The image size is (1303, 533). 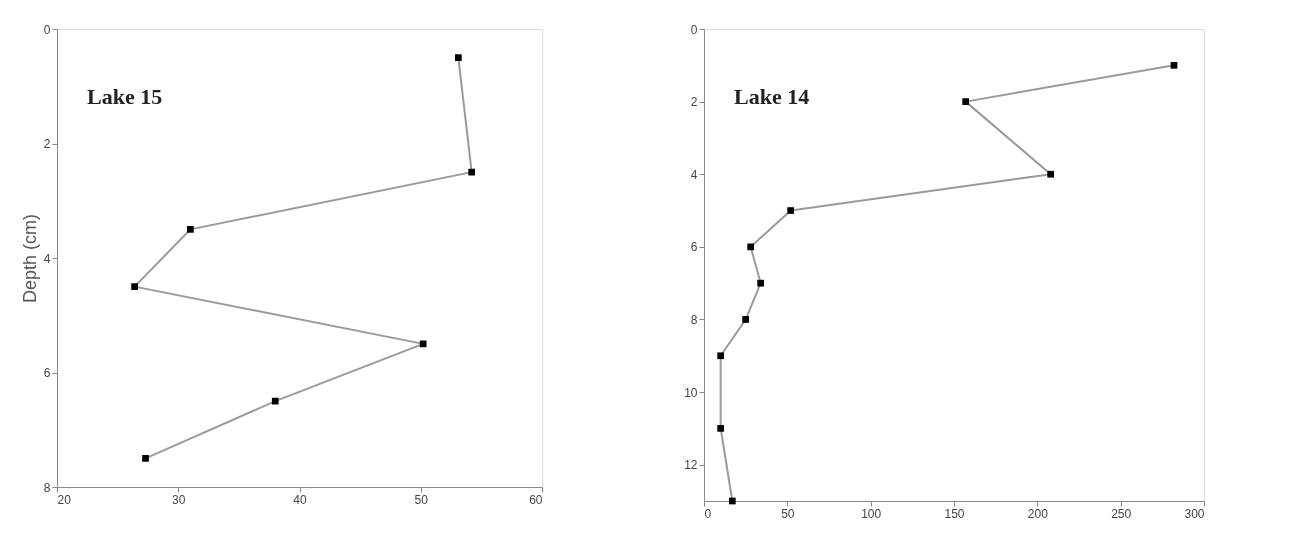 What do you see at coordinates (1121, 513) in the screenshot?
I see `x-tick-label: 250` at bounding box center [1121, 513].